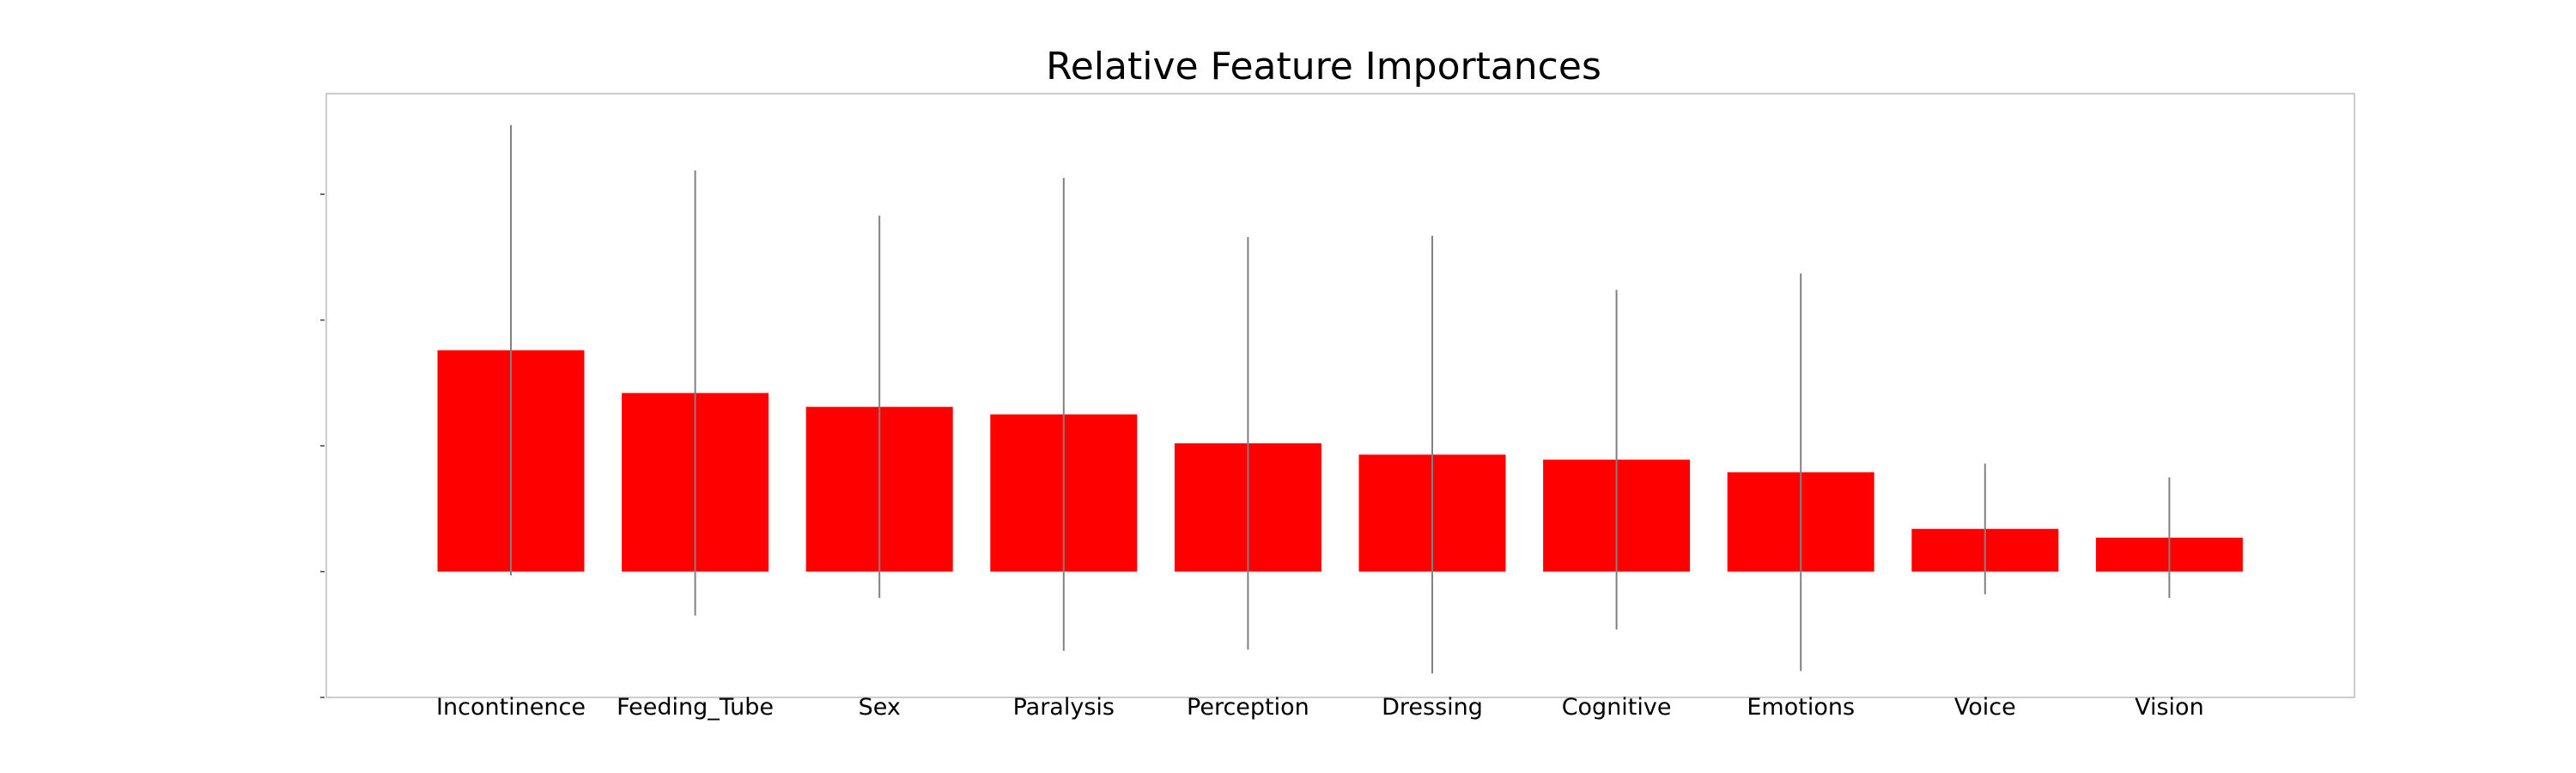 The width and height of the screenshot is (2576, 773). What do you see at coordinates (1801, 707) in the screenshot?
I see `x-tick-label-emotions: Emotions` at bounding box center [1801, 707].